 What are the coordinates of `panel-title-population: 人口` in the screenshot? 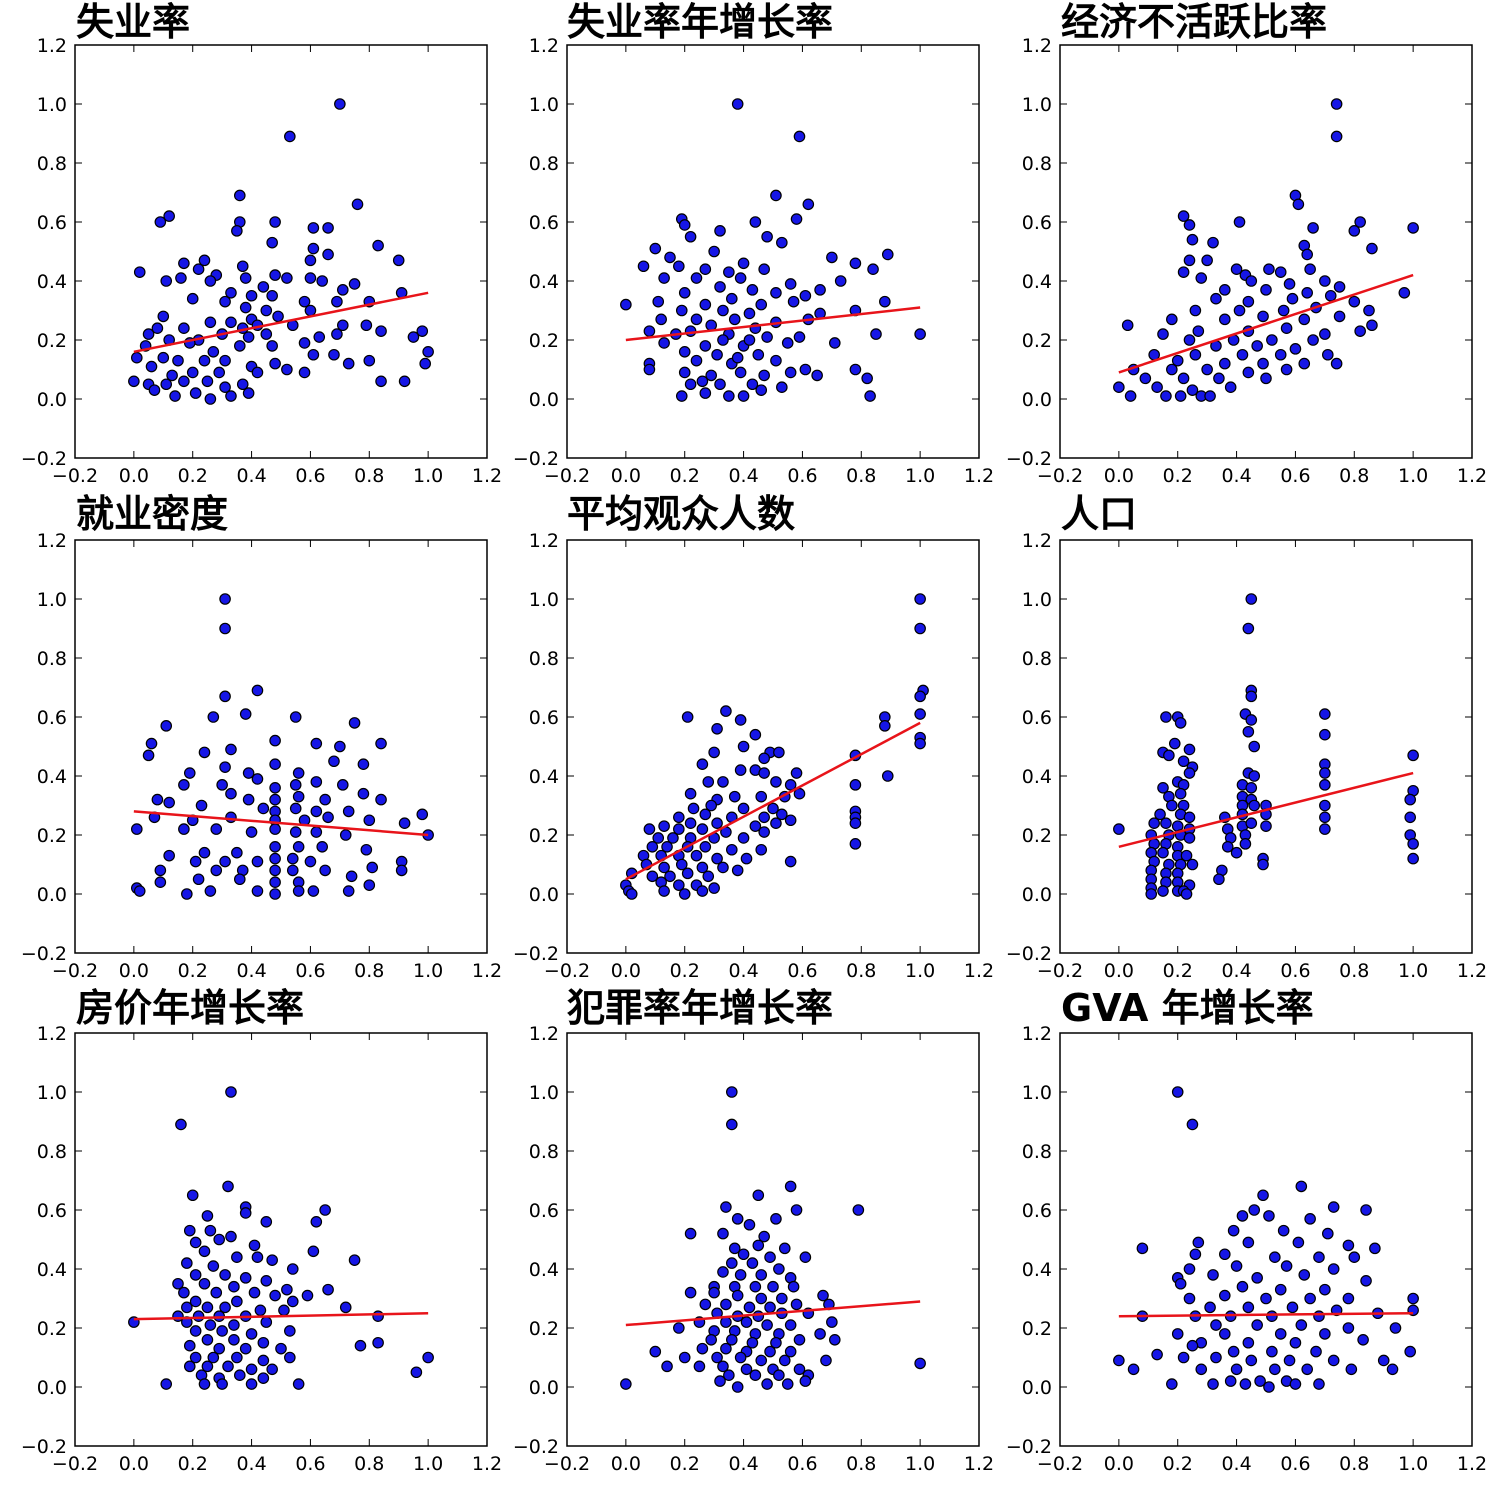 It's located at (1099, 514).